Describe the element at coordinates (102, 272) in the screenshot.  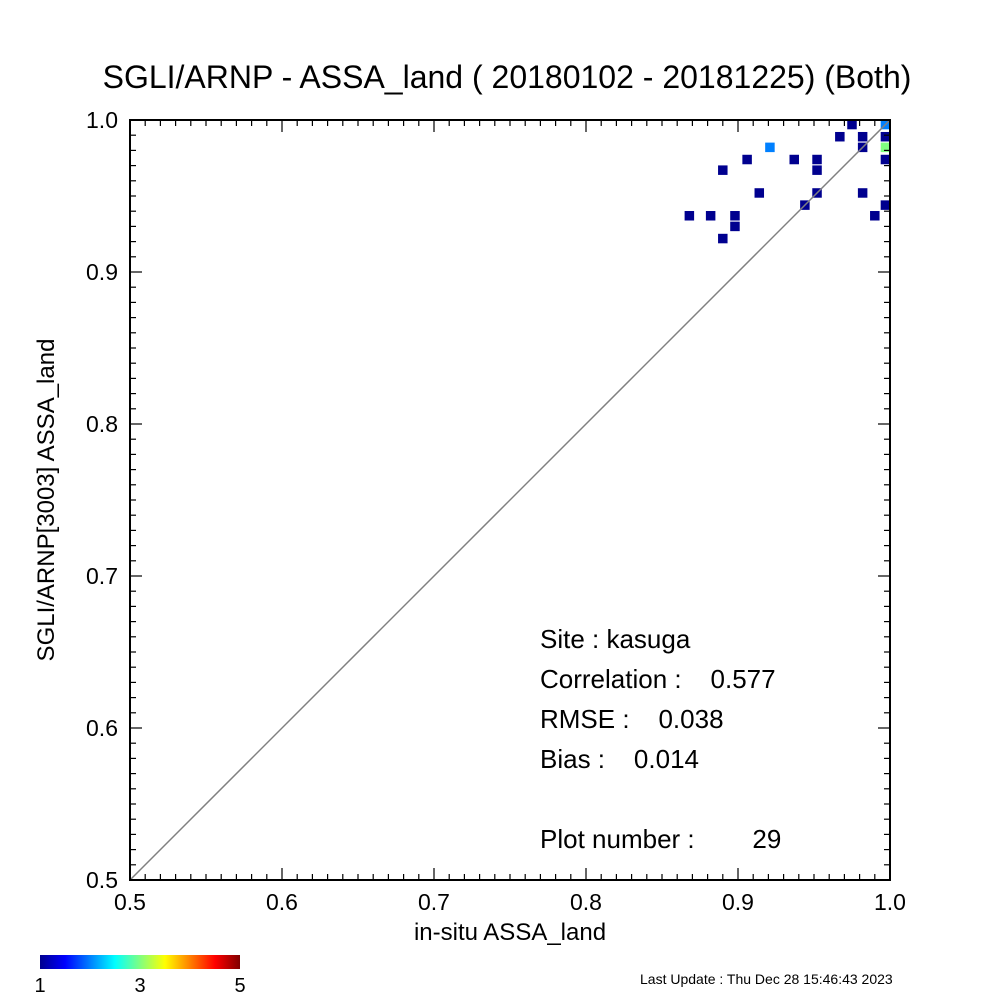
I see `y-tick-label: 0.9` at that location.